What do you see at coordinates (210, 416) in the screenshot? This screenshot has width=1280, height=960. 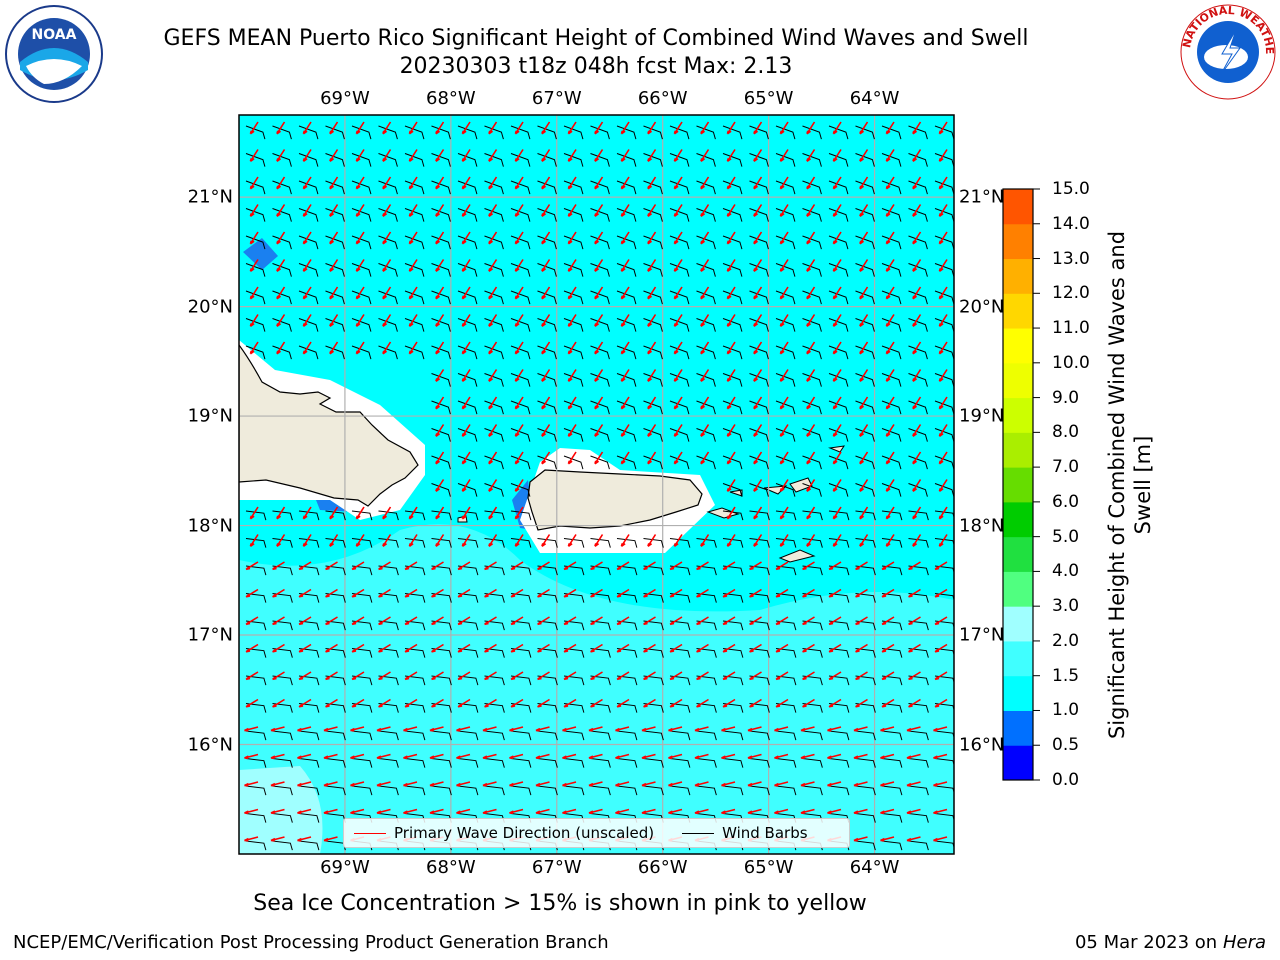 I see `lat-label: 19°N` at bounding box center [210, 416].